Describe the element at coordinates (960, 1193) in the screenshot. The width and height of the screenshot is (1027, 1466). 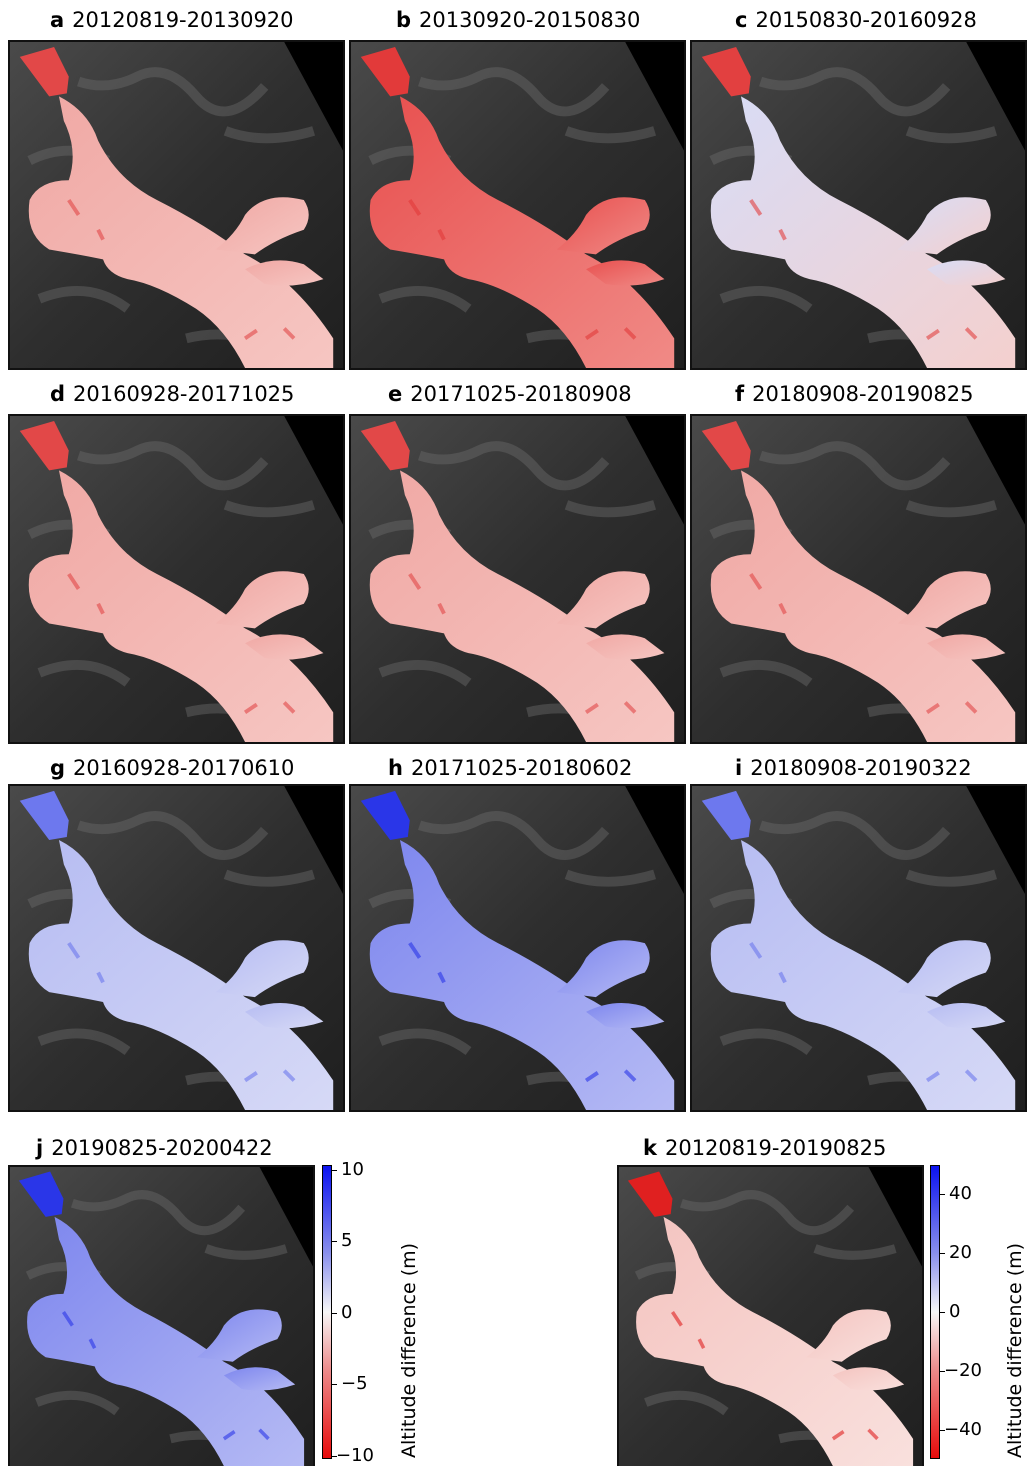
I see `colorbar-tick-label: 40` at that location.